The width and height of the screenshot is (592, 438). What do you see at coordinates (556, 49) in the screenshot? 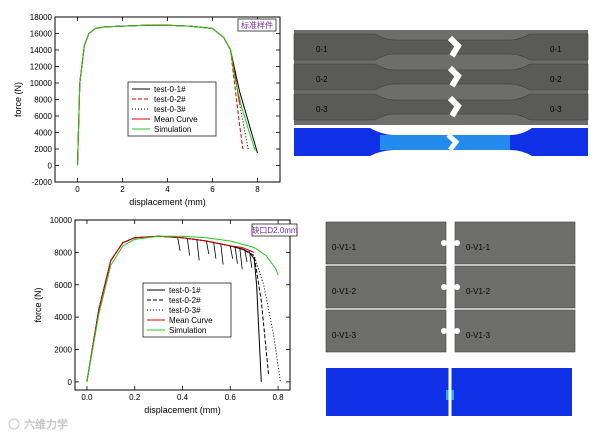
I see `specimen-label-right: 0-1` at bounding box center [556, 49].